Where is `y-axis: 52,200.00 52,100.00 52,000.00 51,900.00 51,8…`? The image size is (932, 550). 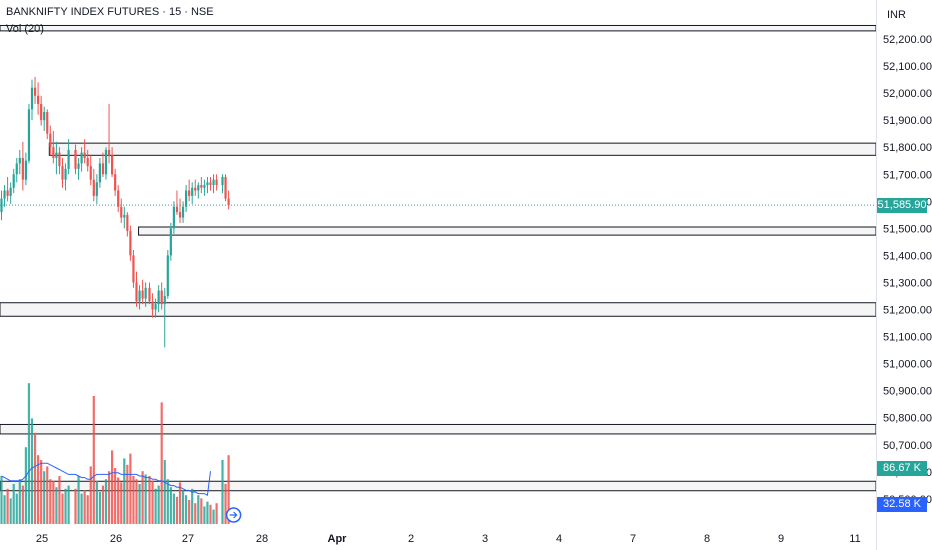 y-axis: 52,200.00 52,100.00 52,000.00 51,900.00 51,8… is located at coordinates (907, 270).